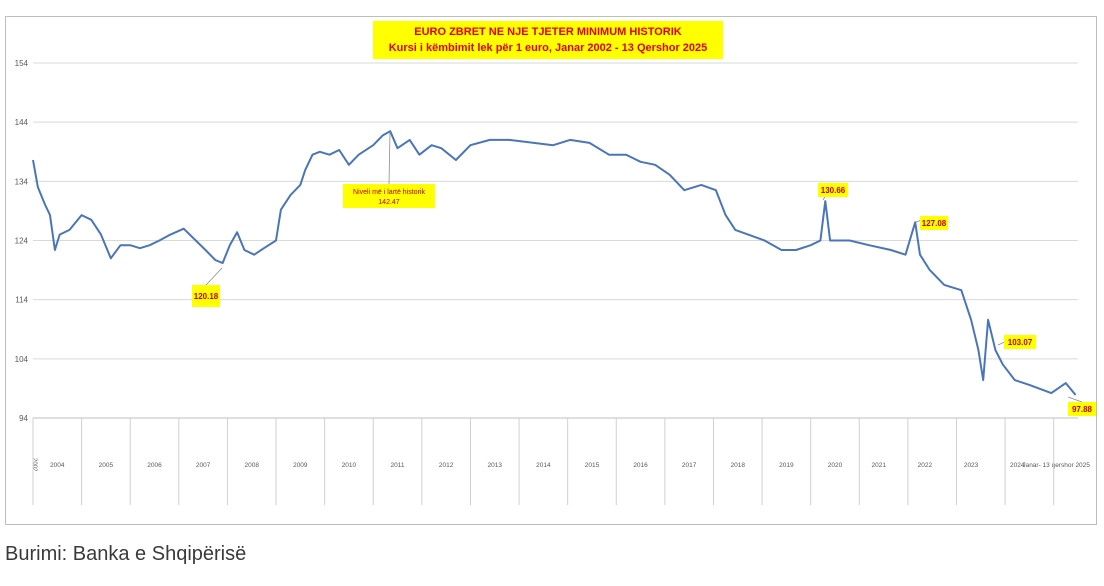 This screenshot has height=586, width=1104. Describe the element at coordinates (22, 181) in the screenshot. I see `y-tick-label: 134` at that location.